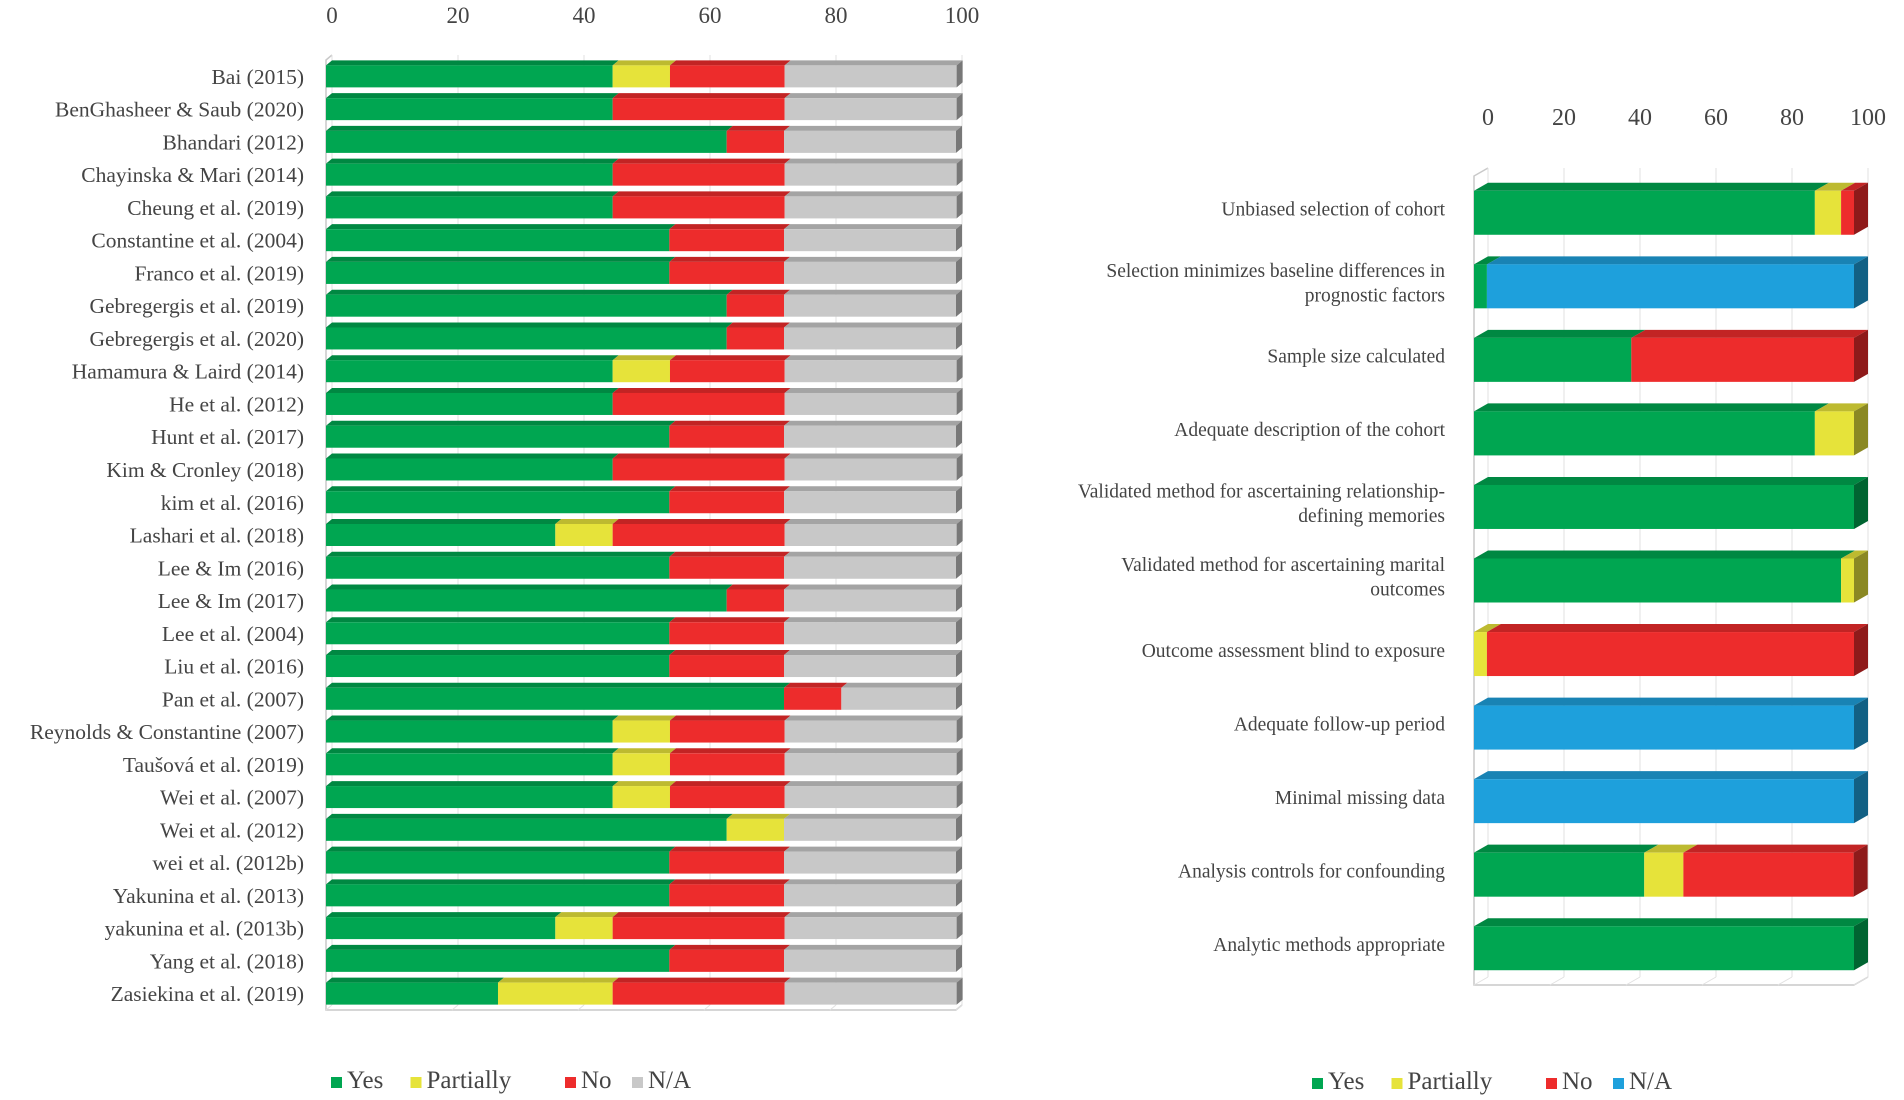  What do you see at coordinates (637, 1082) in the screenshot?
I see `legend-swatch-n-a` at bounding box center [637, 1082].